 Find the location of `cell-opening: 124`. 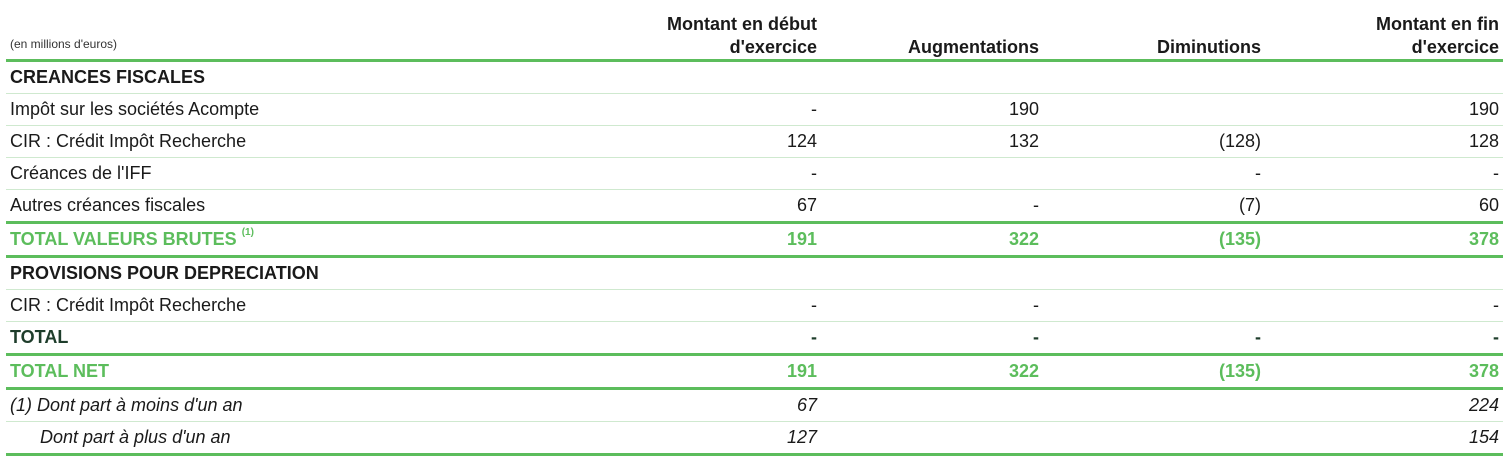

cell-opening: 124 is located at coordinates (721, 141).